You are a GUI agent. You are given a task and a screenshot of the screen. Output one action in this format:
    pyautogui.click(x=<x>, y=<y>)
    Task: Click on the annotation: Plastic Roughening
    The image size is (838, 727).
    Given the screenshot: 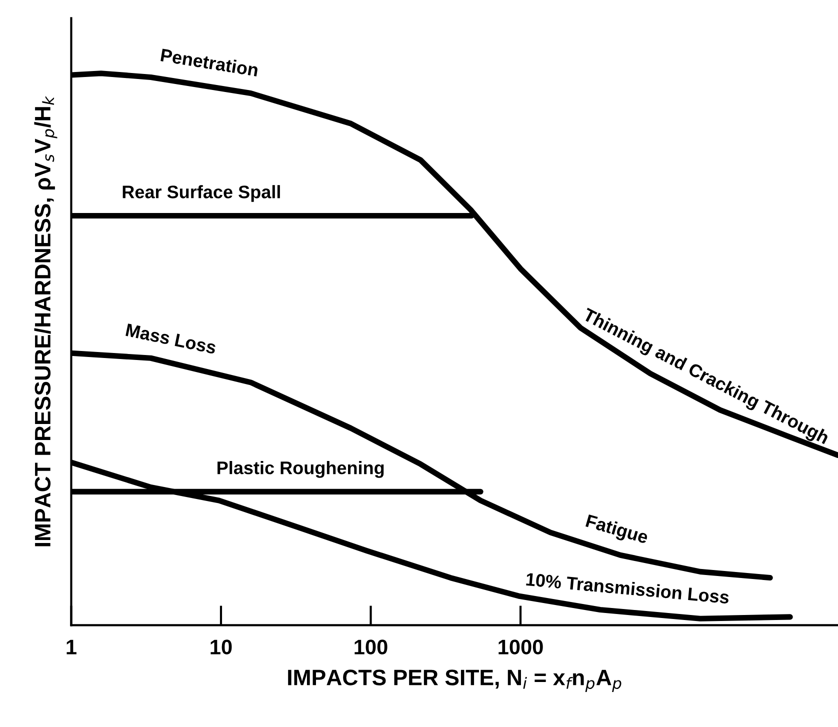 What is the action you would take?
    pyautogui.click(x=301, y=469)
    